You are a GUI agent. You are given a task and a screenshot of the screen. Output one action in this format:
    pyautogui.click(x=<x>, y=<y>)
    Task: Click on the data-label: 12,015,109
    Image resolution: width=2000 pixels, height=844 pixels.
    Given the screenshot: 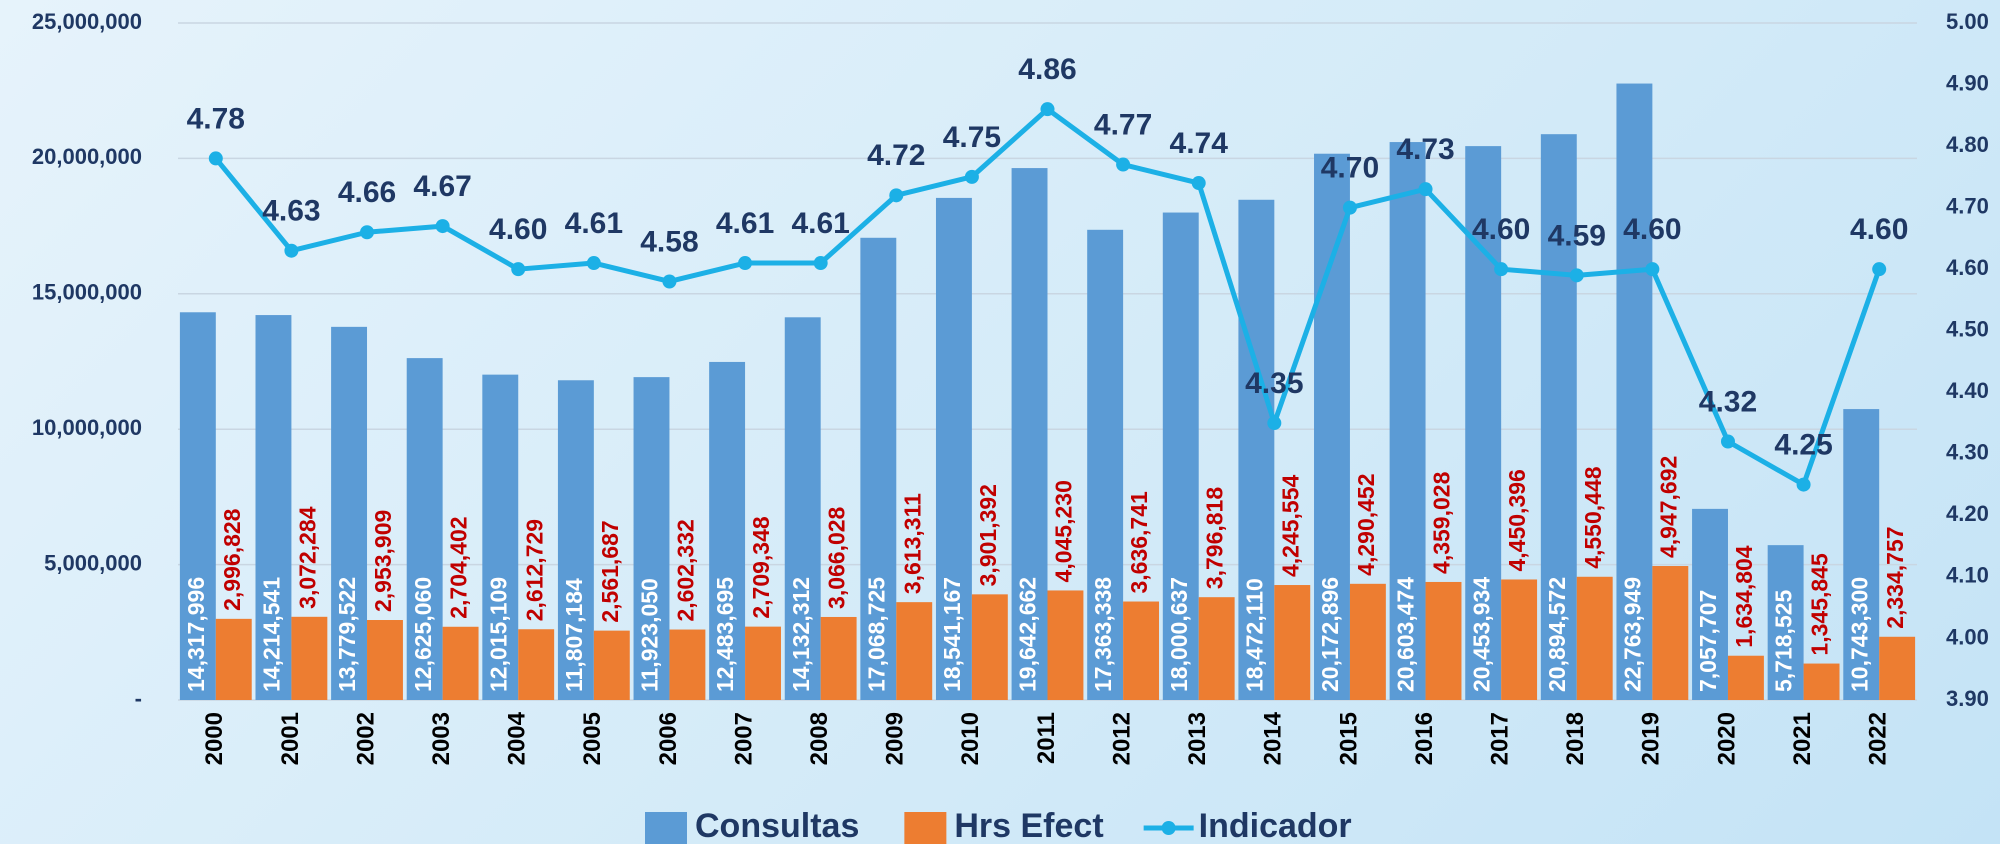 What is the action you would take?
    pyautogui.click(x=498, y=634)
    